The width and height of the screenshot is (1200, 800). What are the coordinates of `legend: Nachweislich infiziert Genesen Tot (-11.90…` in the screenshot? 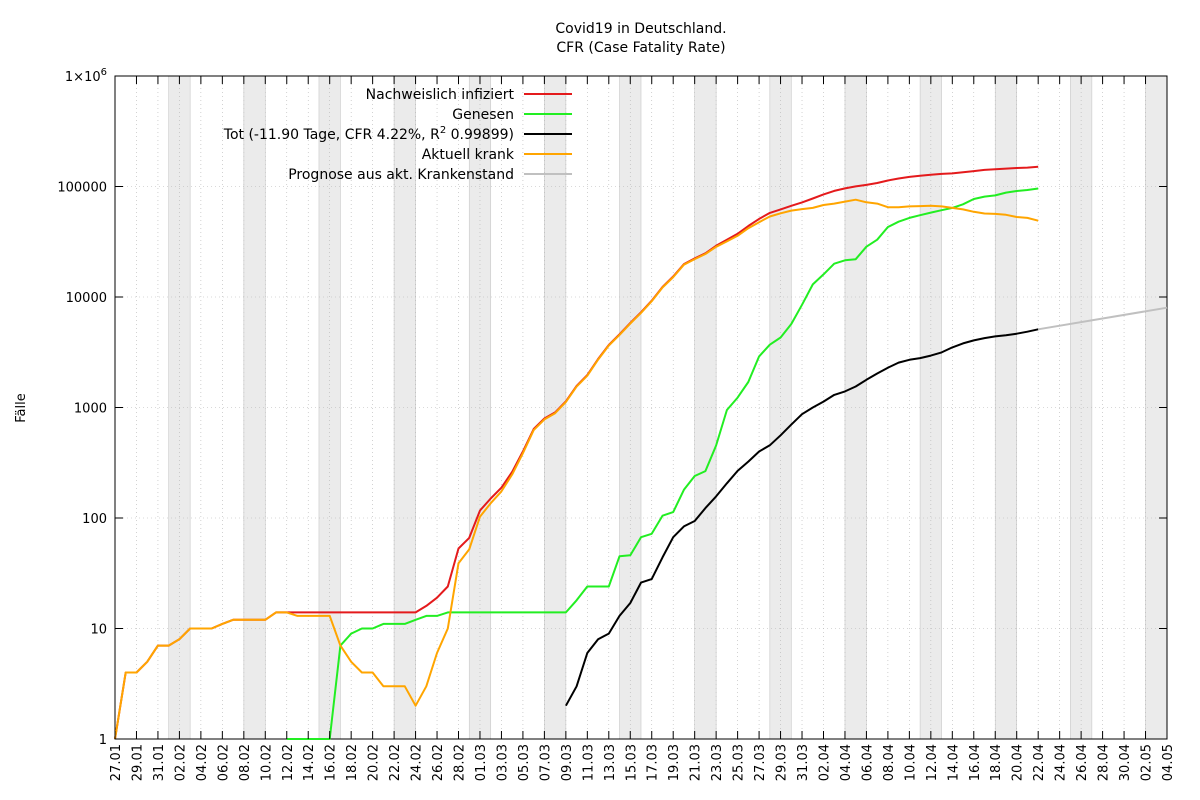 It's located at (397, 135).